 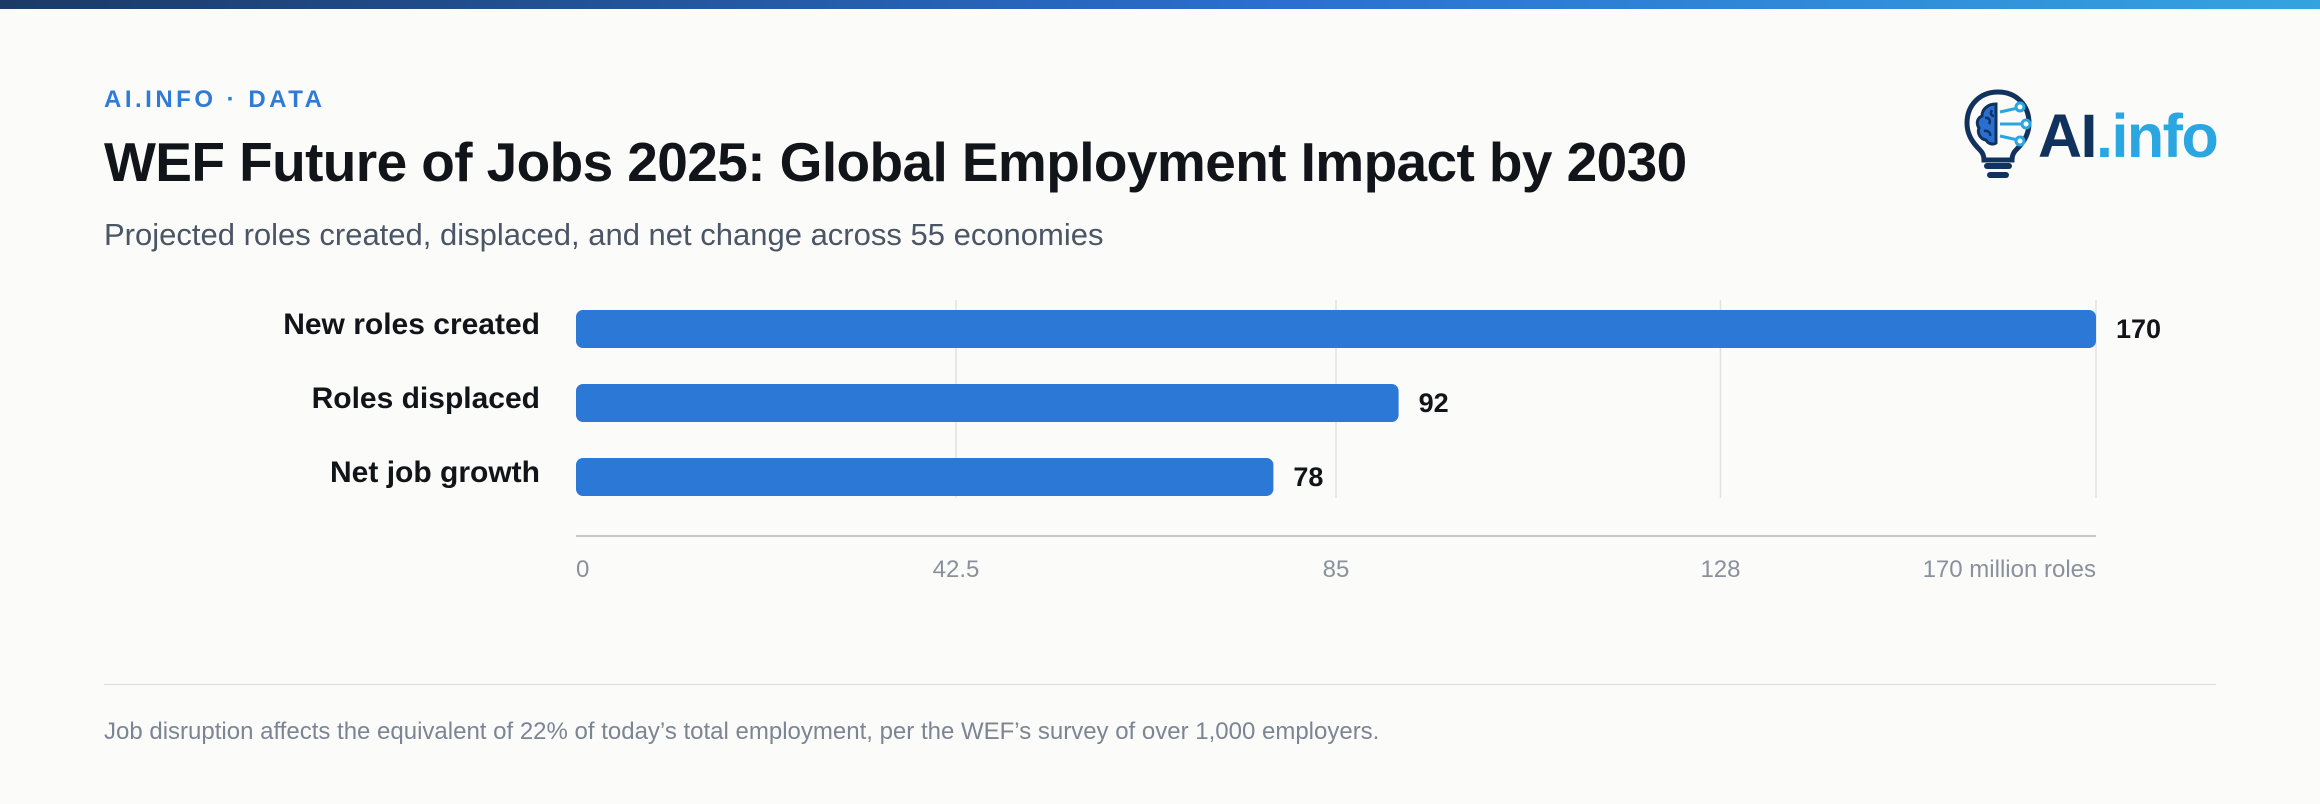 What do you see at coordinates (1336, 569) in the screenshot?
I see `x-tick-label: 85` at bounding box center [1336, 569].